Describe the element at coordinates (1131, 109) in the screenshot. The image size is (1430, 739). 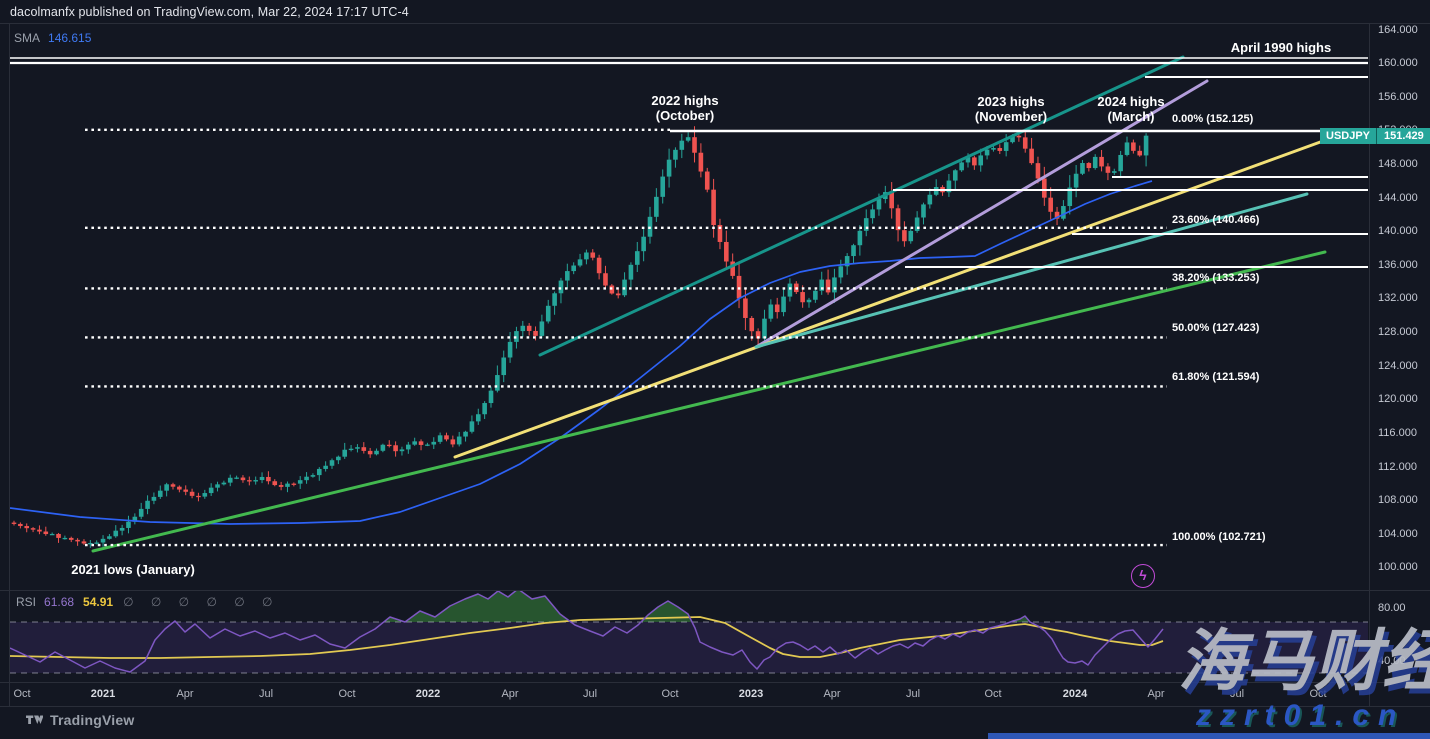
I see `annotation-2024-highs: 2024 highs (March)` at that location.